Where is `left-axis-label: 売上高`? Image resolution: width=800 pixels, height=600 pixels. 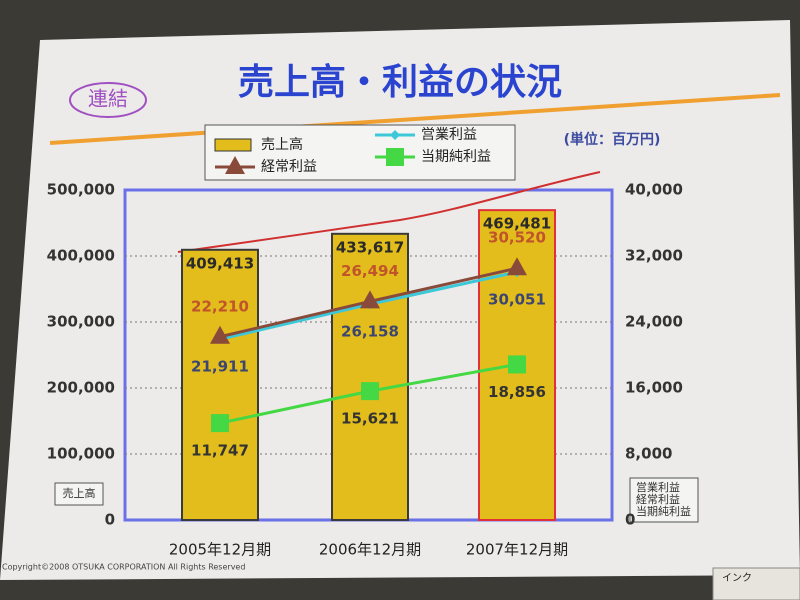 left-axis-label: 売上高 is located at coordinates (79, 493).